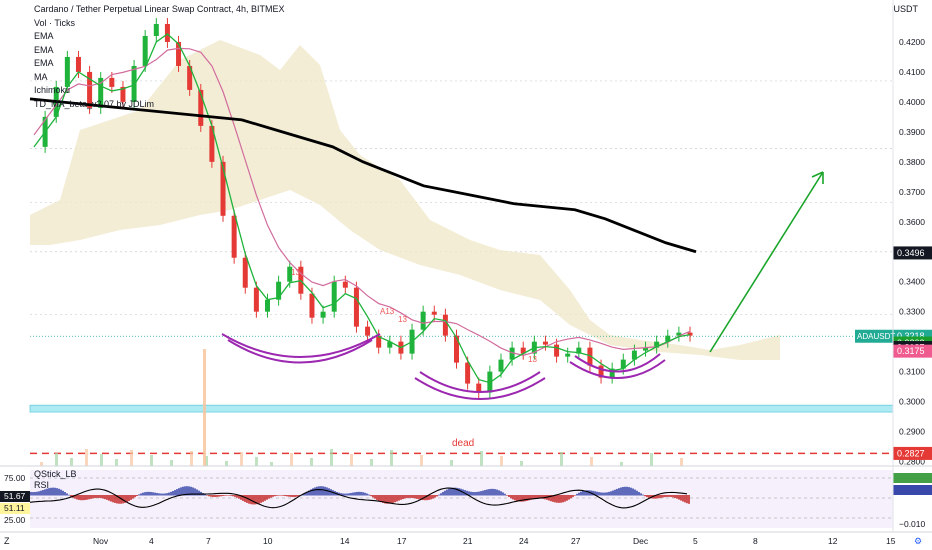  I want to click on indicator-td-ma: TD_MA_beta_v2.07 by JDLim, so click(94, 103).